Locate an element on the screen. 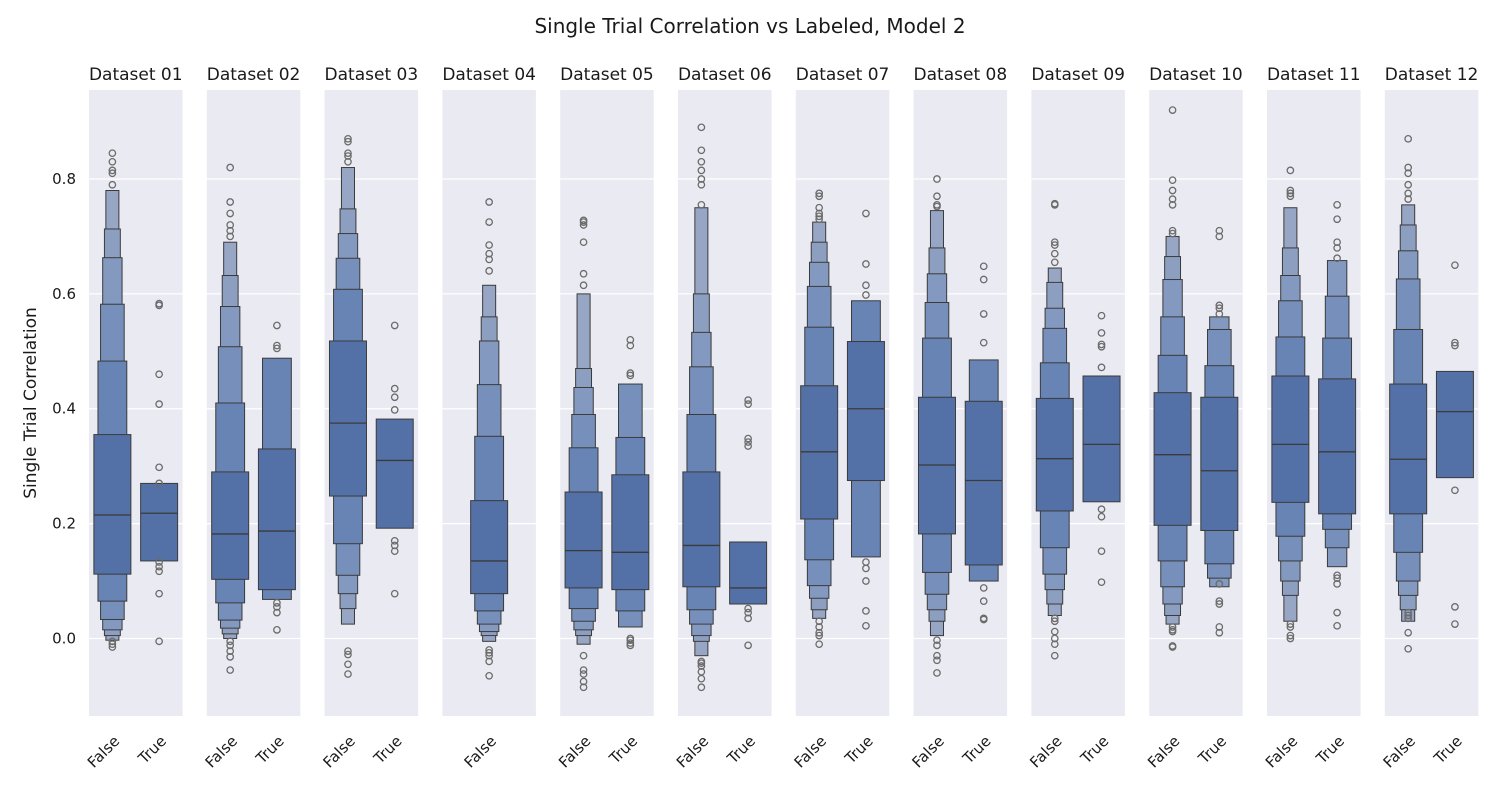 The width and height of the screenshot is (1500, 800). y-tick-label: 0.6 is located at coordinates (64, 294).